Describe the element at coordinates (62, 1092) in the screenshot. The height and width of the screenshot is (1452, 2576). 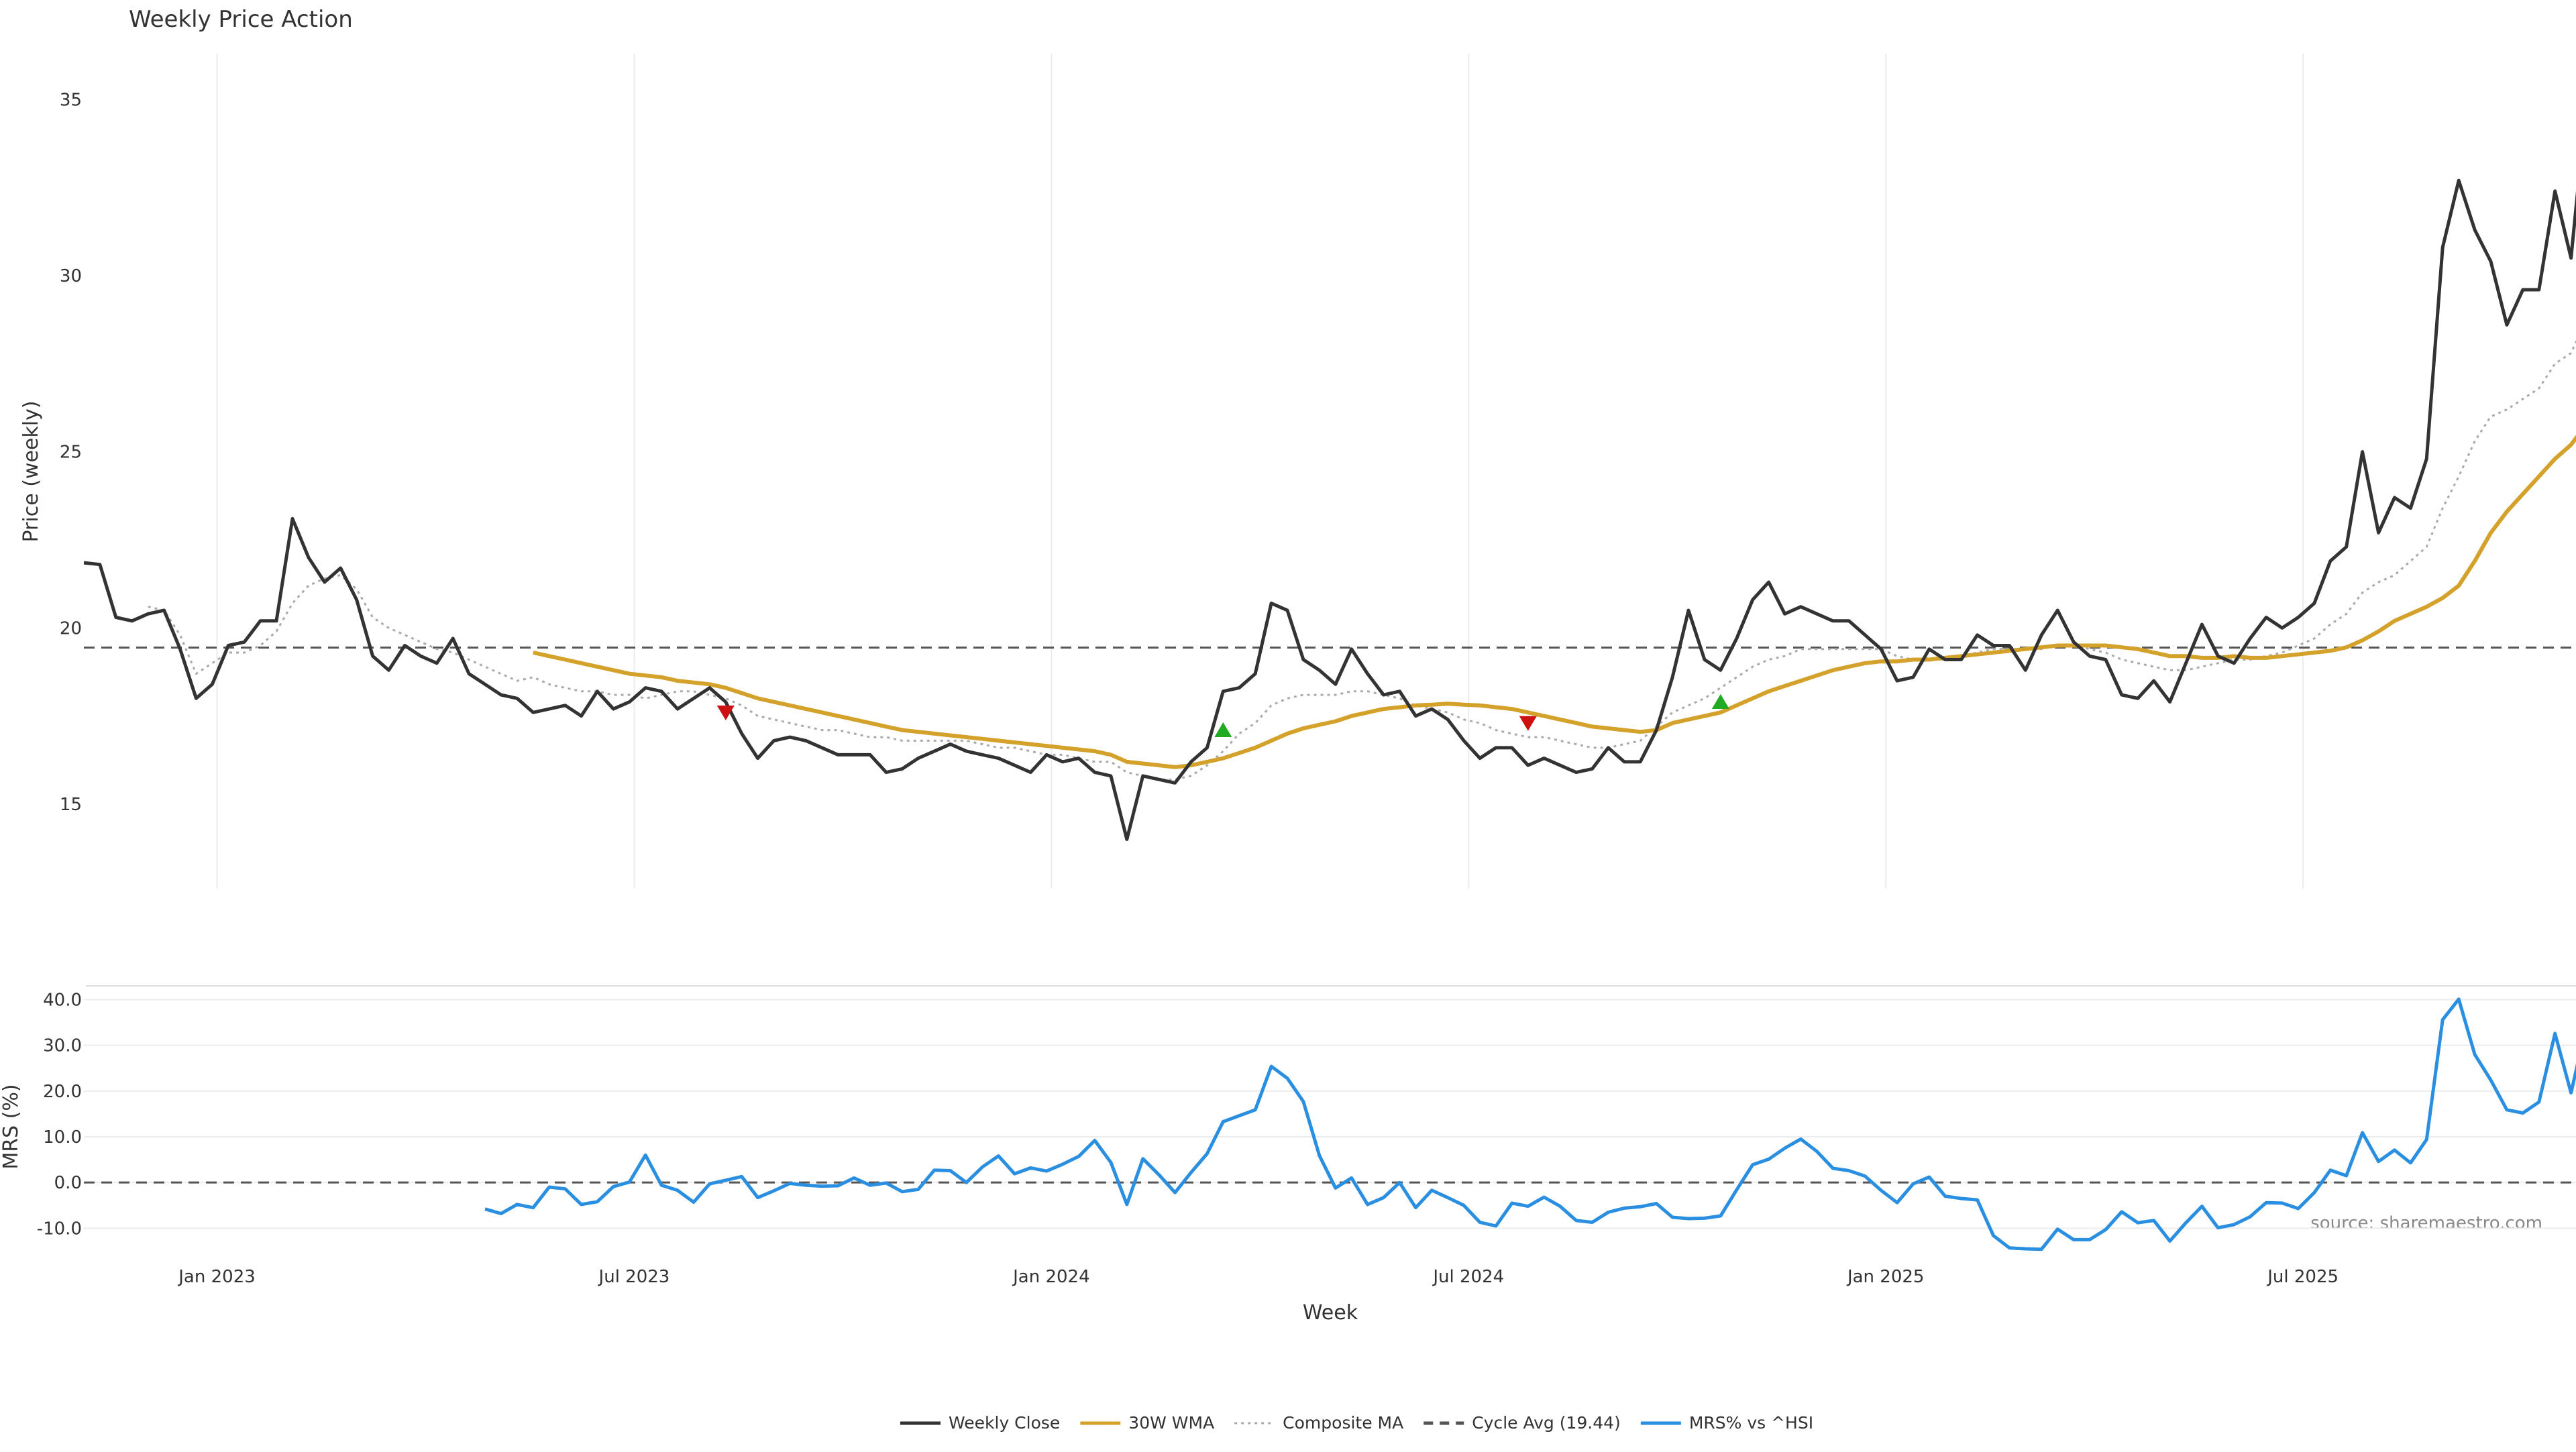
I see `mrs-y-tick-label: 20.0` at that location.